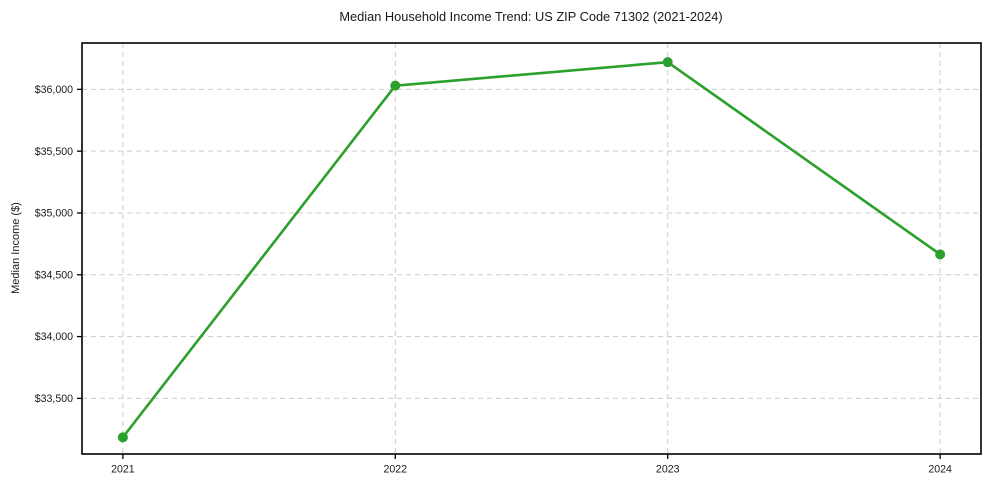  Describe the element at coordinates (54, 399) in the screenshot. I see `y-tick-label: $33,500` at that location.